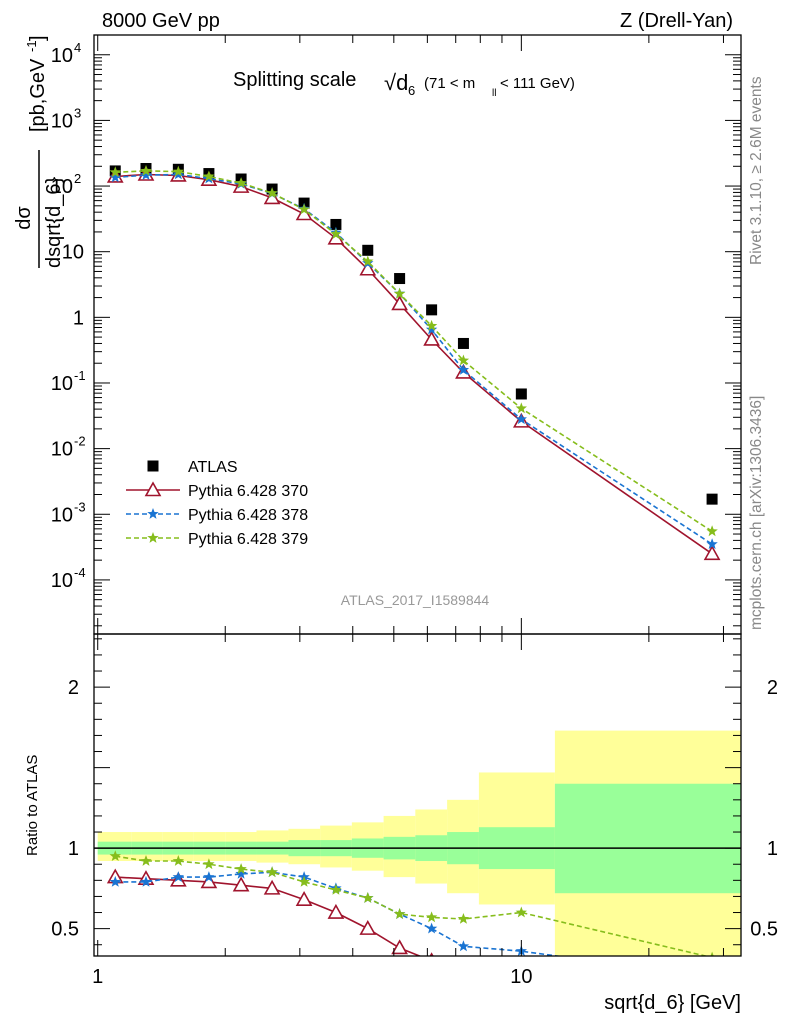  What do you see at coordinates (39, 151) in the screenshot?
I see `main-ylabel: dσ dsqrt{d_6} [pb,GeV -1 ]` at bounding box center [39, 151].